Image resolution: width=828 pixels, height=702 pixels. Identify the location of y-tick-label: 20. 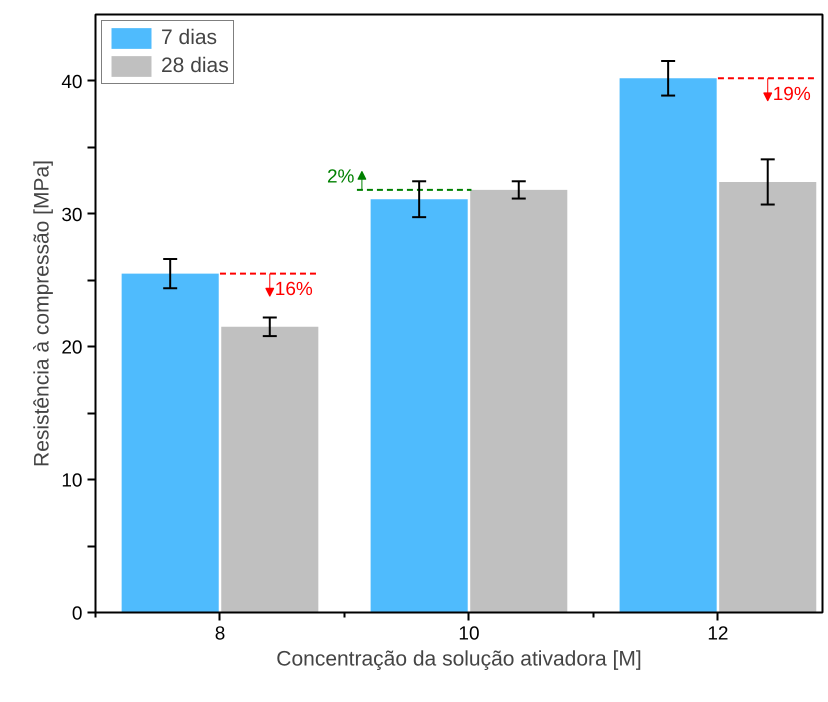
(72, 348).